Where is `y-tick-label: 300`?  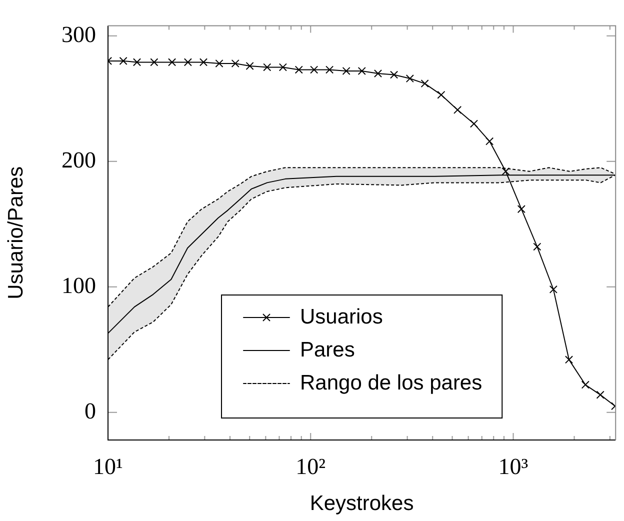
y-tick-label: 300 is located at coordinates (79, 34).